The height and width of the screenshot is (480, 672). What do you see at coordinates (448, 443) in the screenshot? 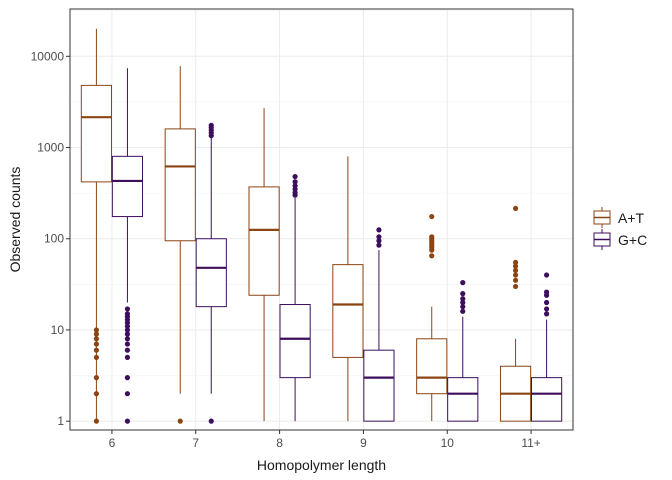
I see `x-tick-label: 10` at bounding box center [448, 443].